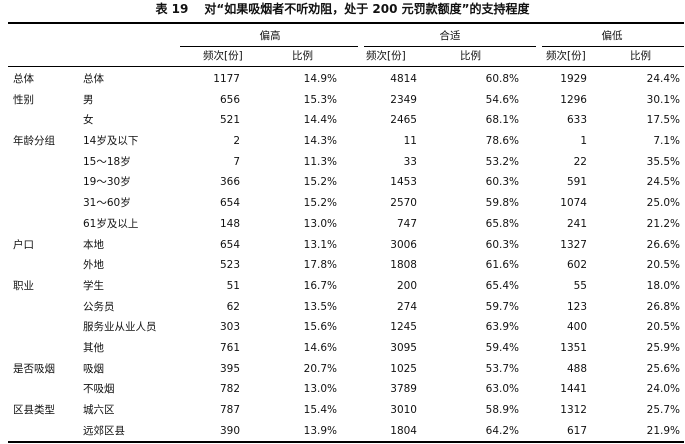 The image size is (685, 444). Describe the element at coordinates (93, 265) in the screenshot. I see `row-subcategory: 外地` at that location.